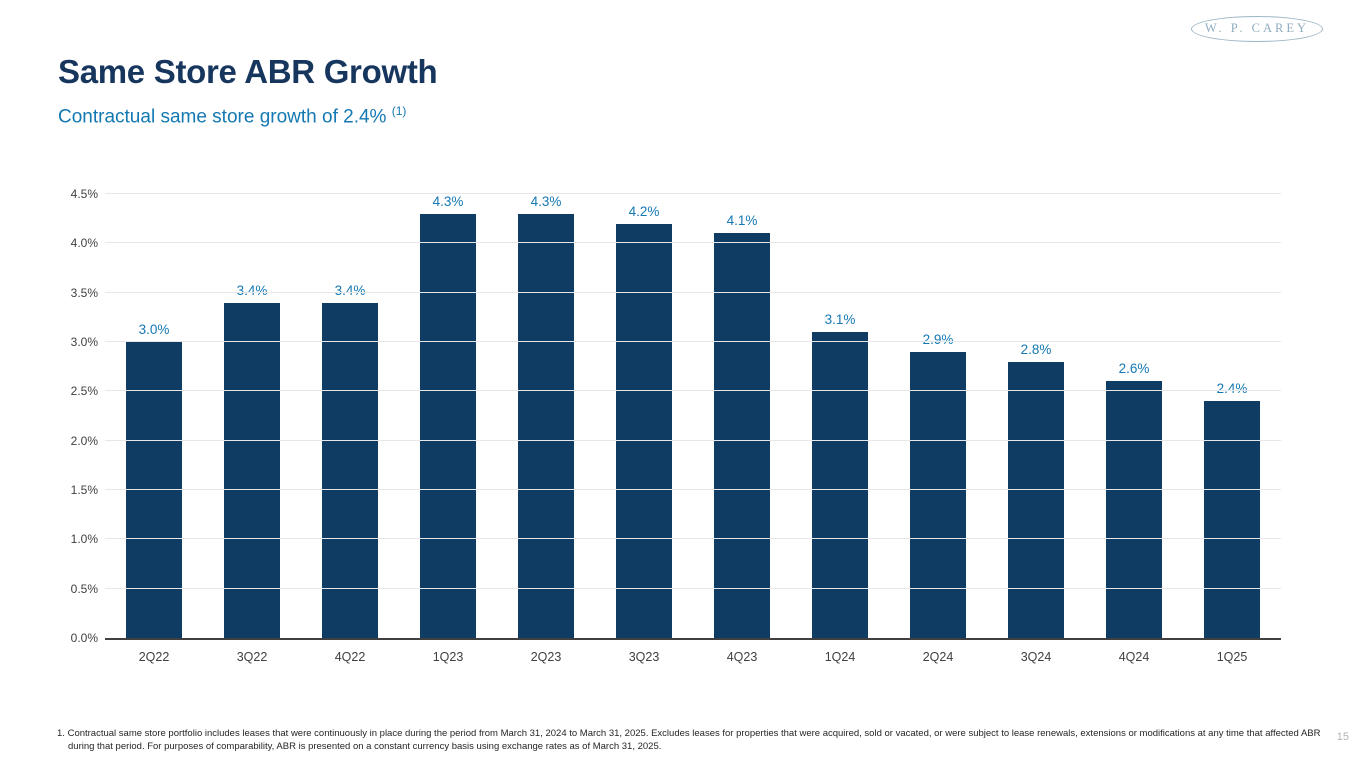 The height and width of the screenshot is (768, 1365). Describe the element at coordinates (1036, 349) in the screenshot. I see `bar-value-label: 2.8%` at that location.